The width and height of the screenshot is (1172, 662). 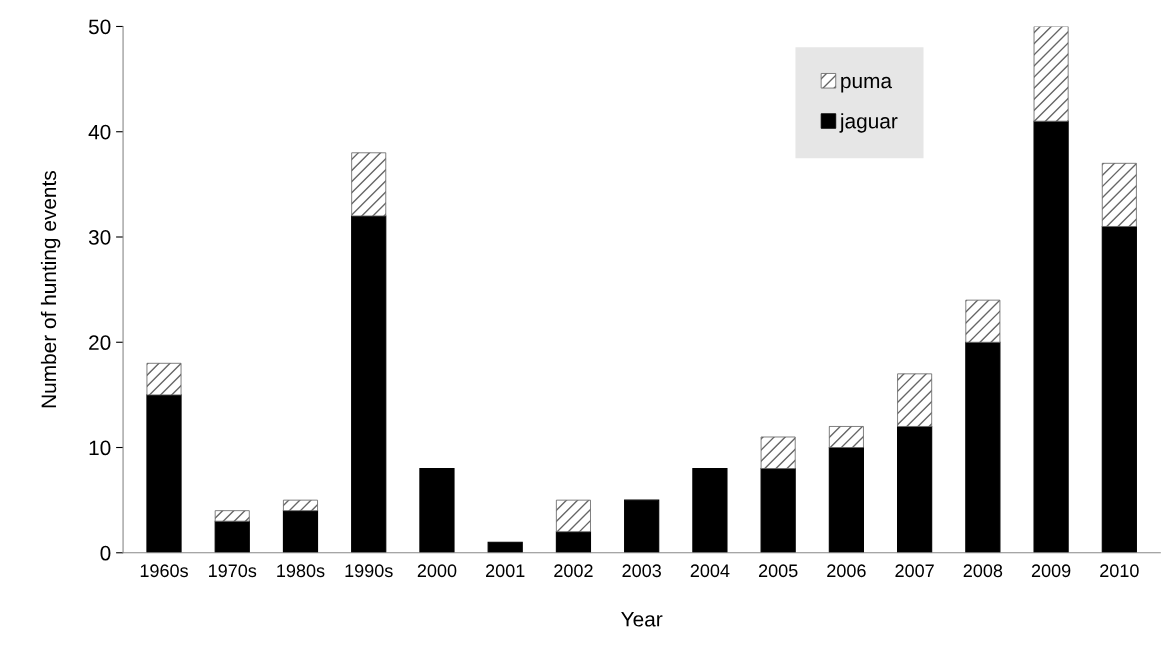 I want to click on x-tick-label: 2008, so click(x=983, y=571).